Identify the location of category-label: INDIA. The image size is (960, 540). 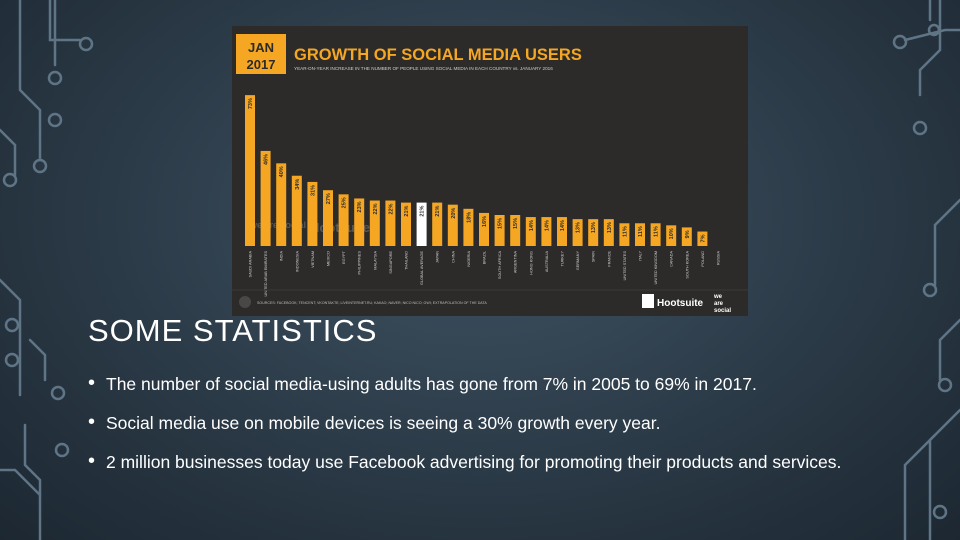
(282, 256).